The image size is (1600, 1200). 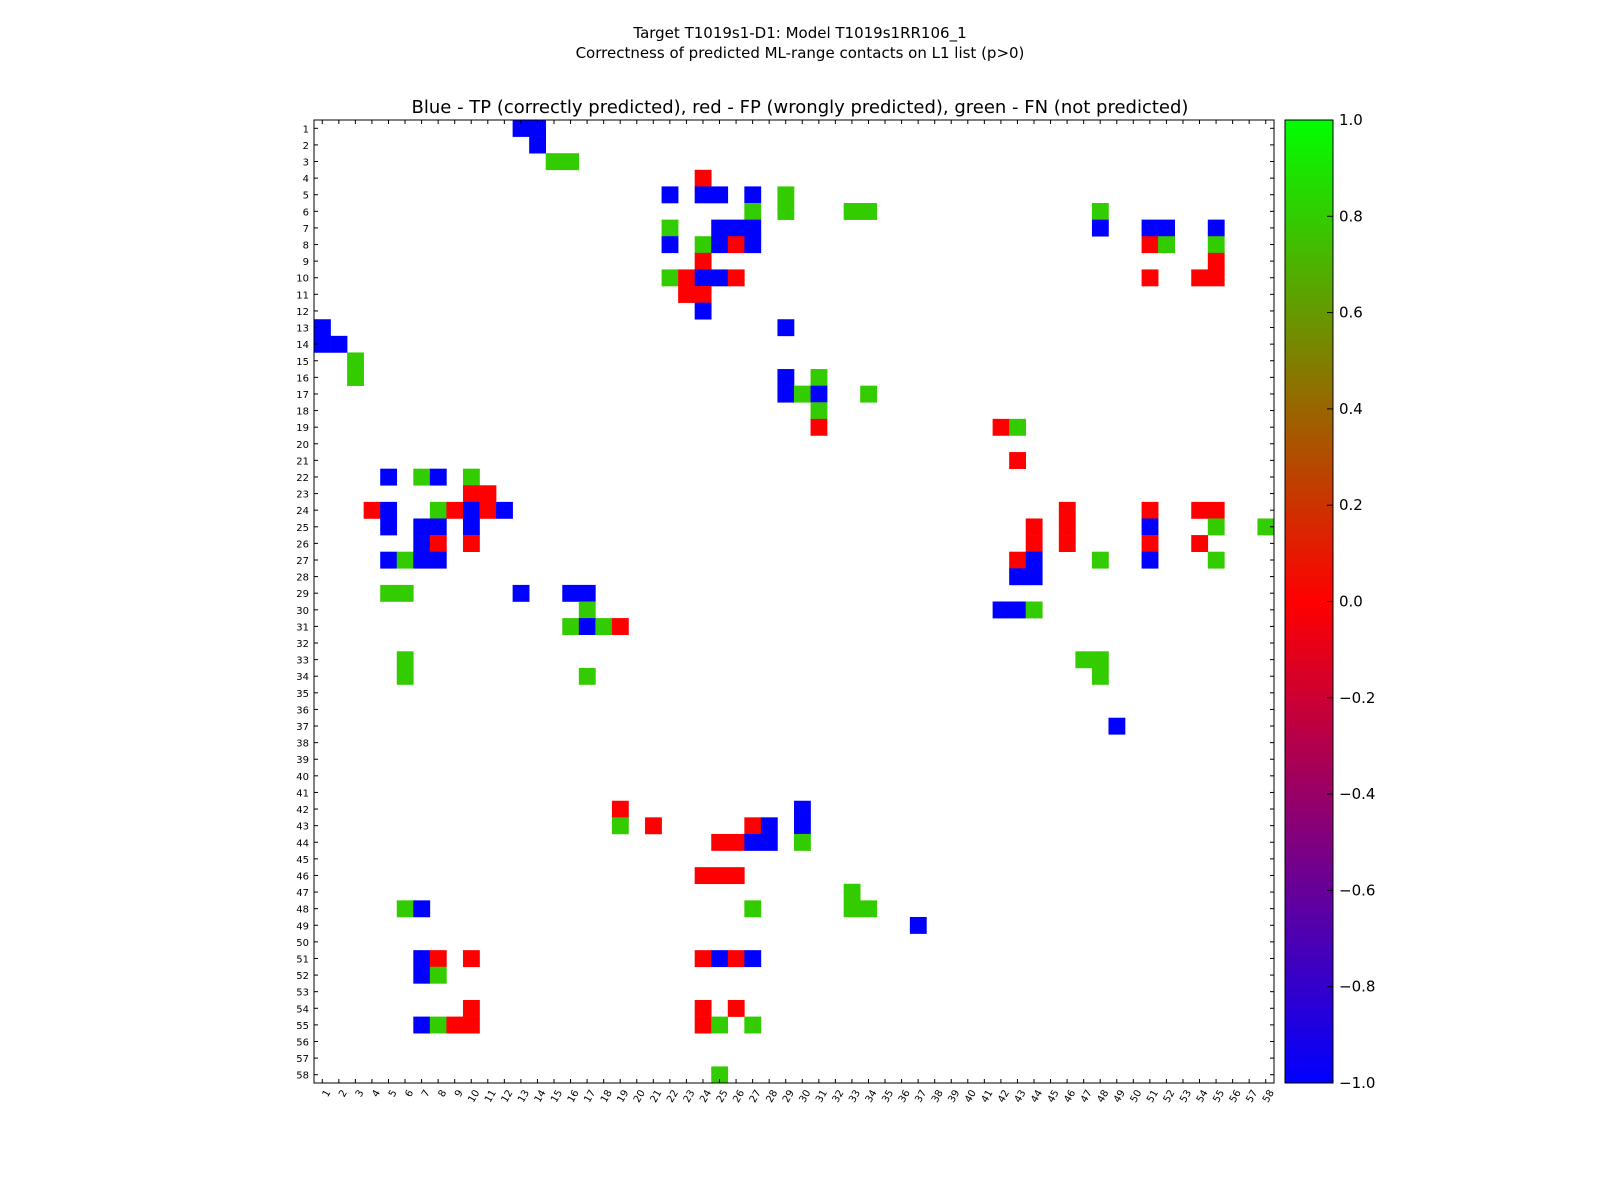 I want to click on x-tick-label: 31, so click(x=822, y=1096).